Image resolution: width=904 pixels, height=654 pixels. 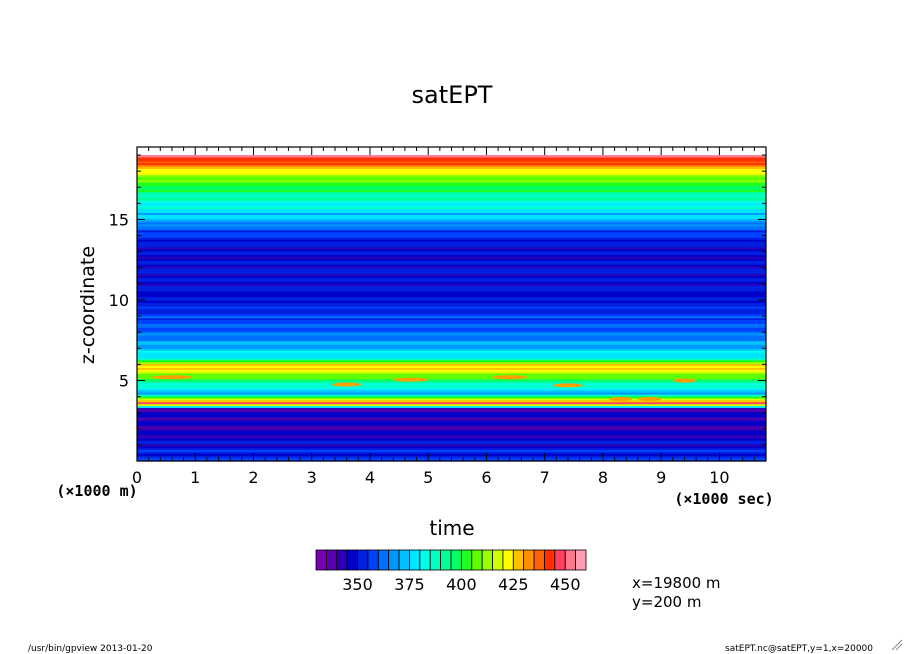 I want to click on y-tick-label: 5, so click(x=124, y=380).